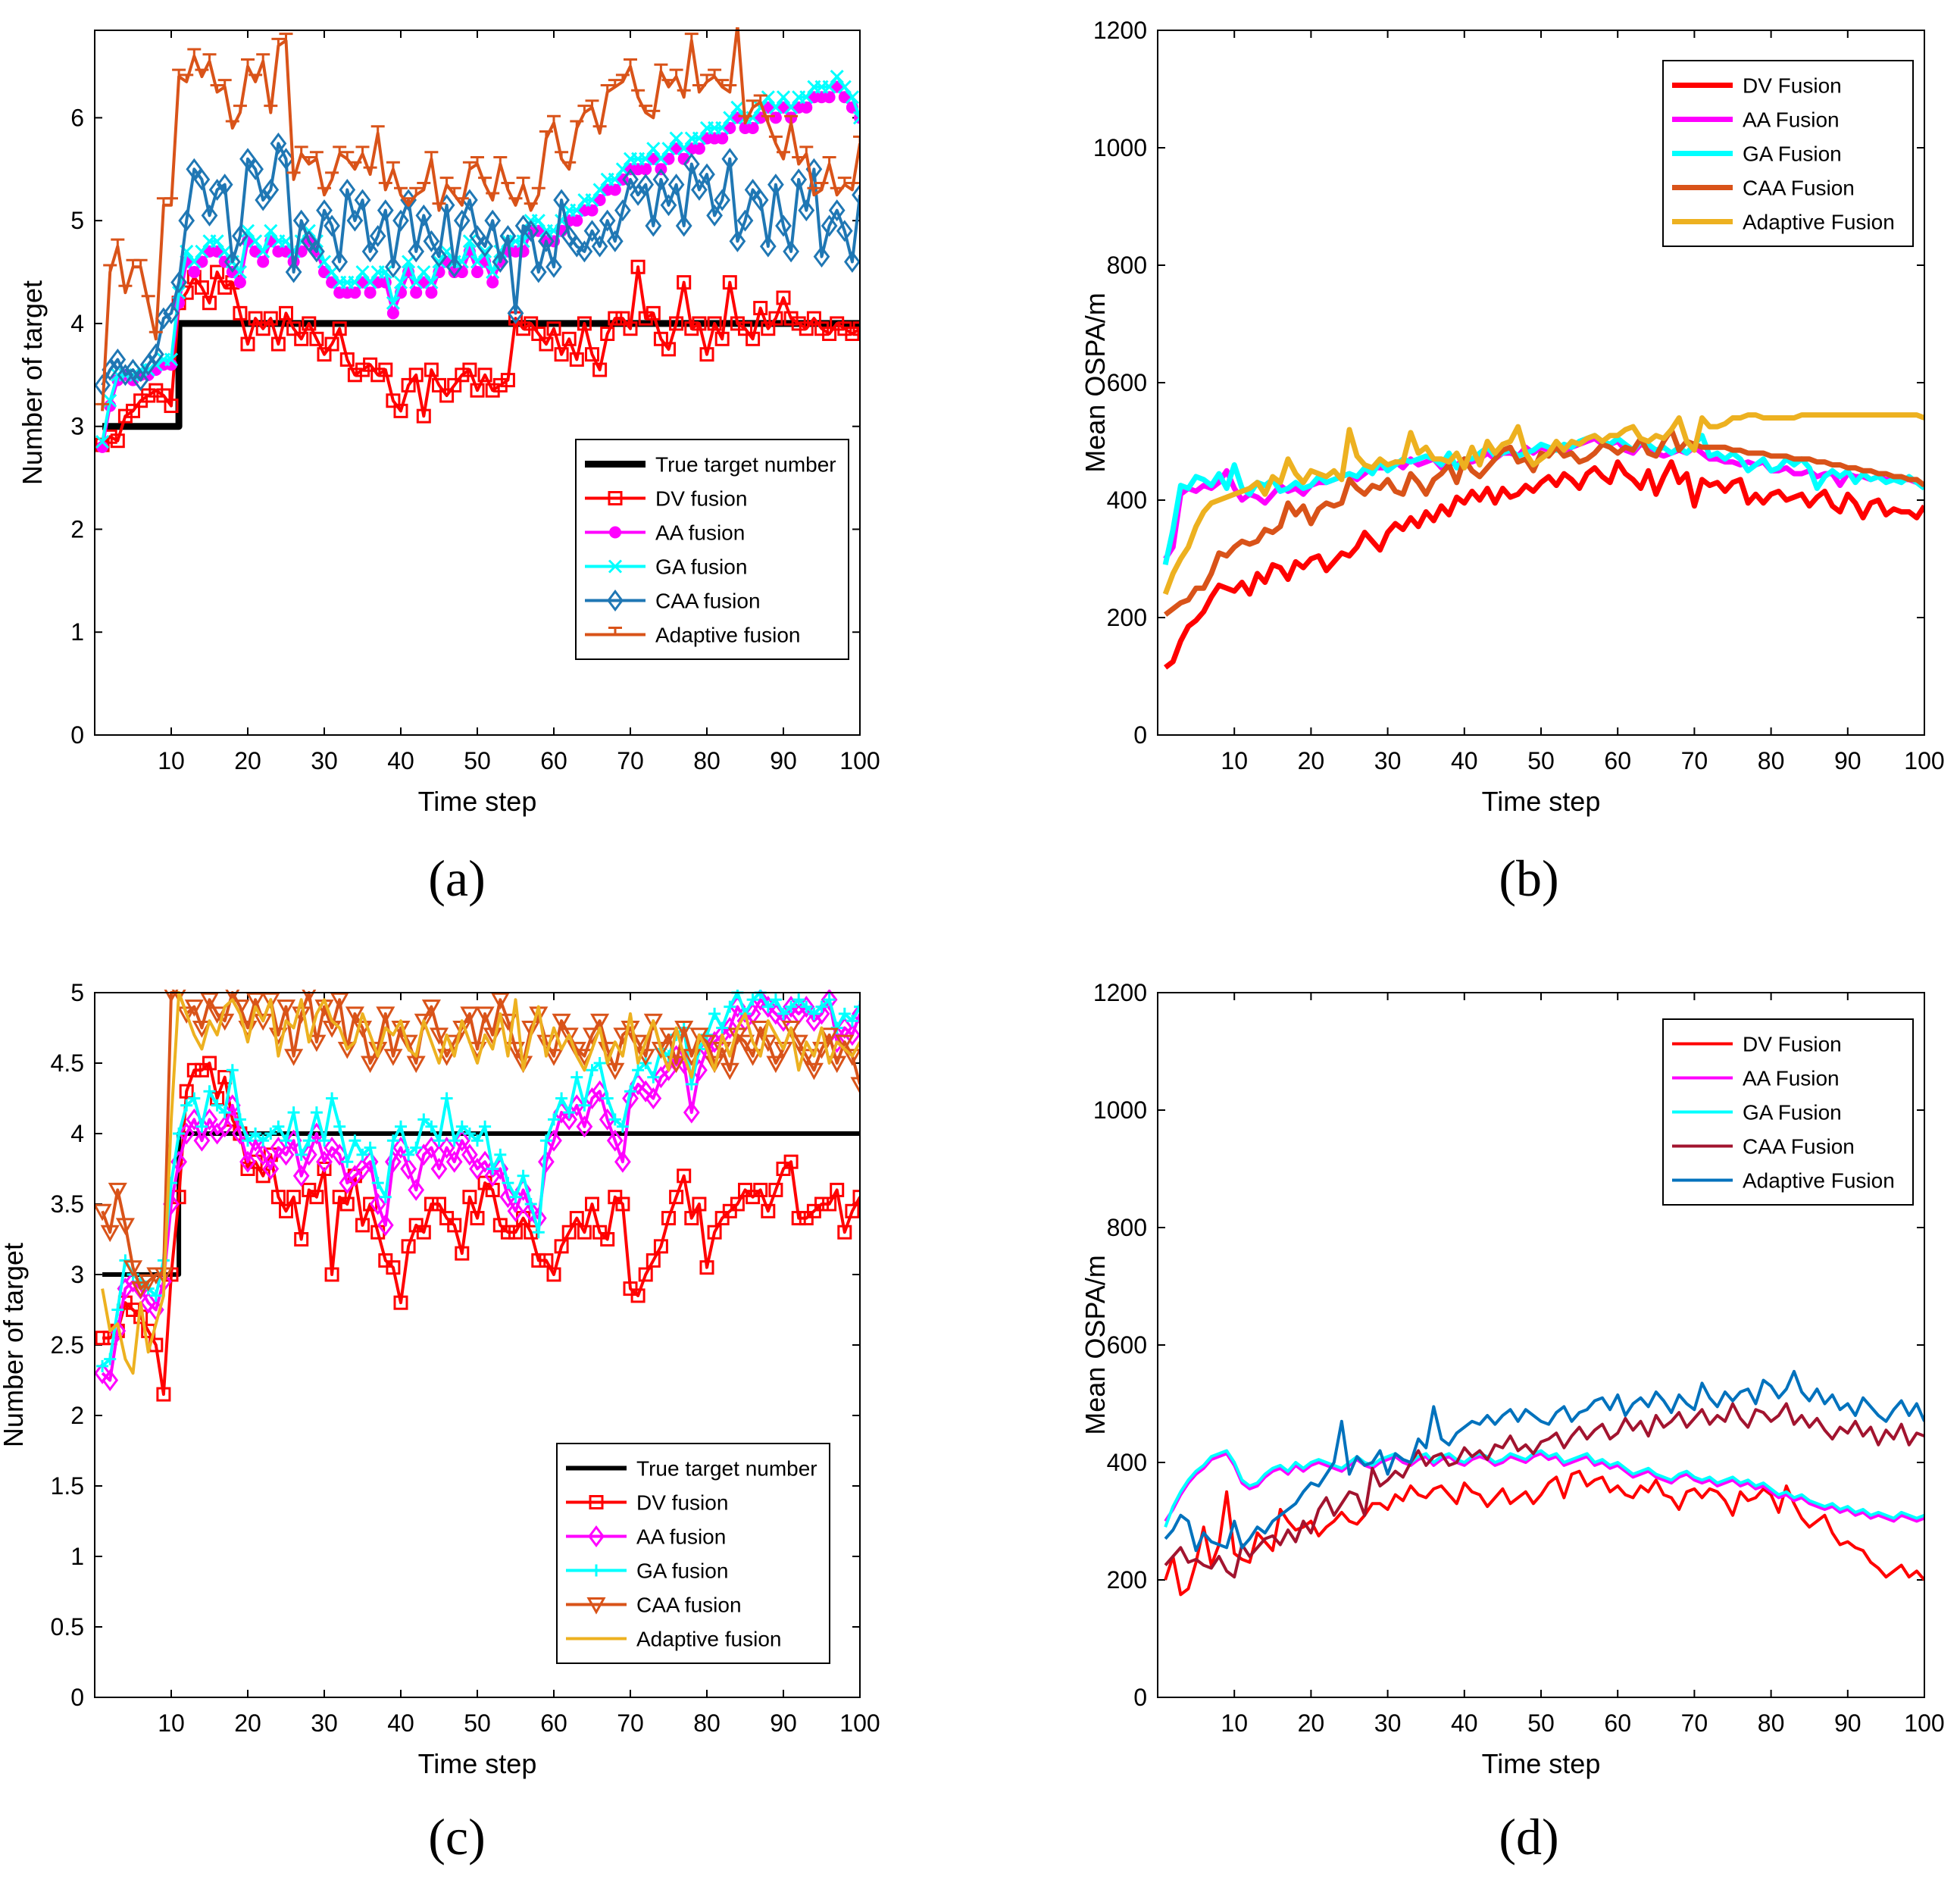 This screenshot has width=1960, height=1883. What do you see at coordinates (77, 1556) in the screenshot?
I see `y-tick-label: 1` at bounding box center [77, 1556].